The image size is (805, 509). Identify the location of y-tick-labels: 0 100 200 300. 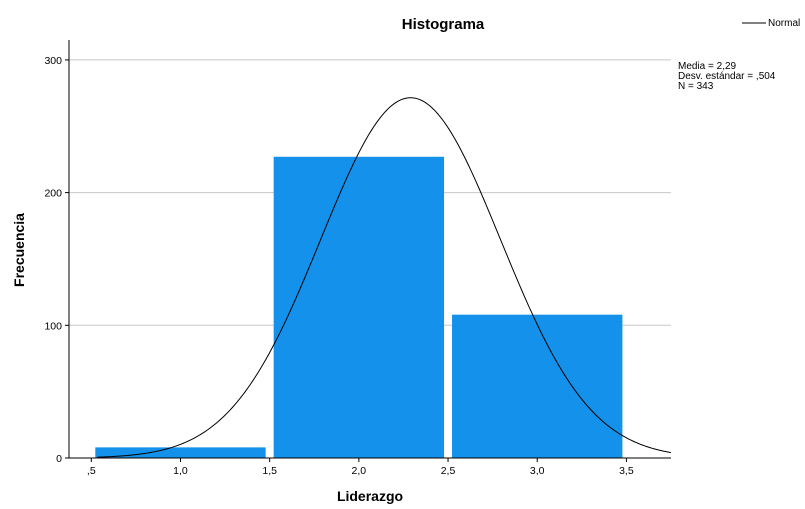
(53, 260).